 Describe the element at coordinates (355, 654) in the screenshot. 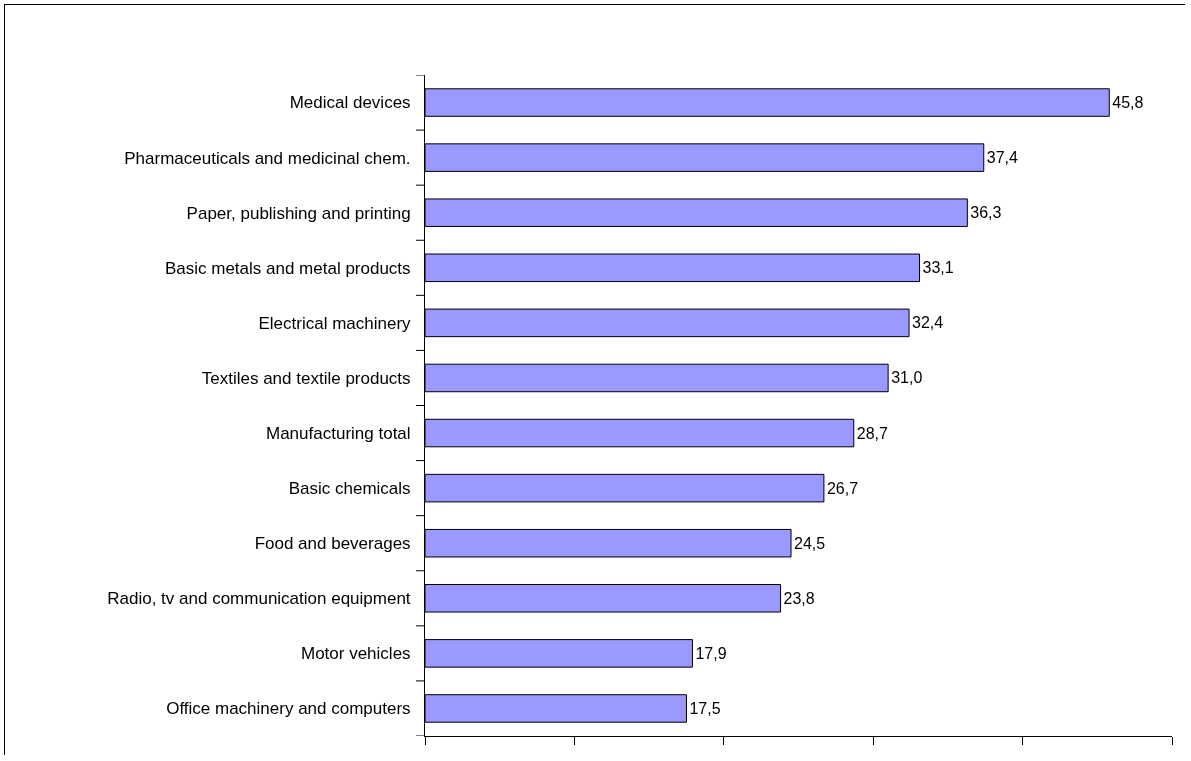

I see `y-tick-label: Motor vehicles` at that location.